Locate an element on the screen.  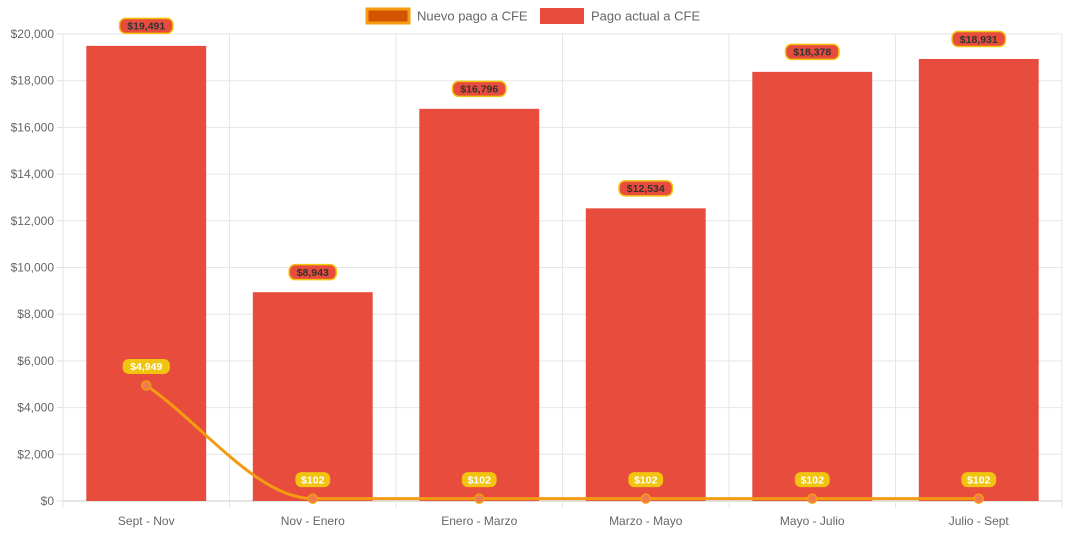
x-tick-label: Nov - Enero is located at coordinates (313, 521).